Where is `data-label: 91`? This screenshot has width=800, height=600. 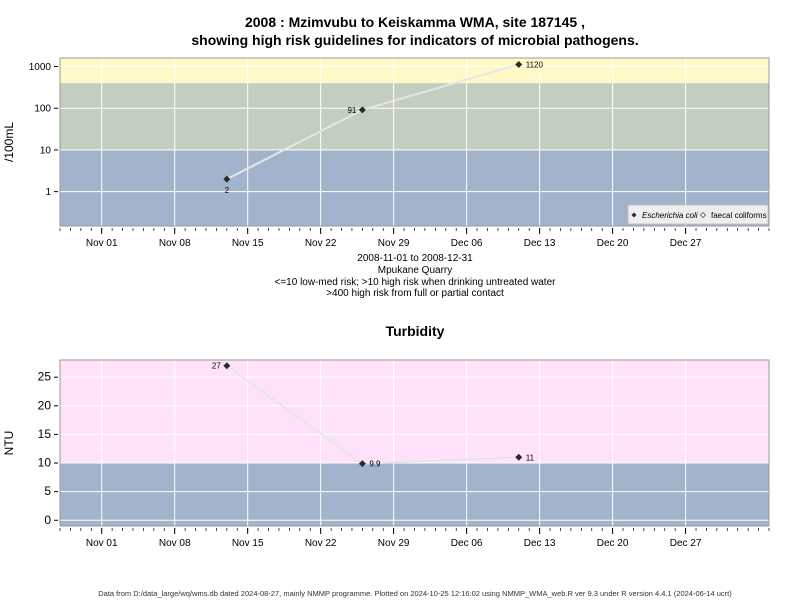
data-label: 91 is located at coordinates (351, 110).